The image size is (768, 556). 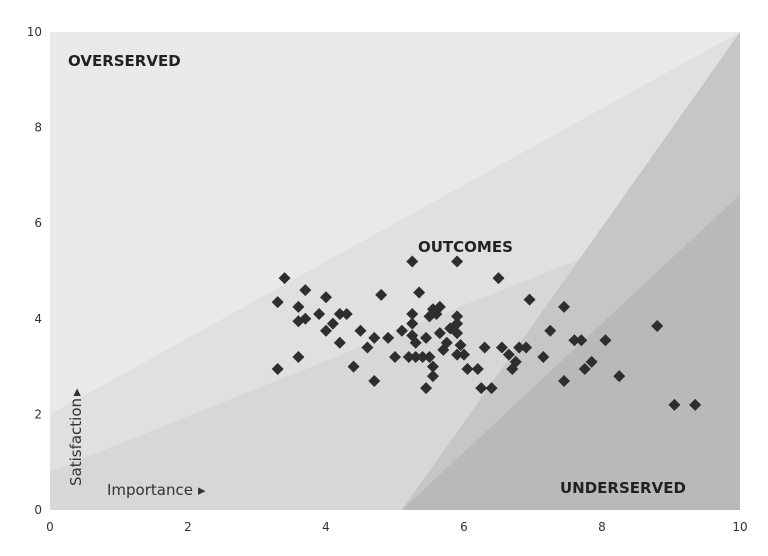 What do you see at coordinates (50, 527) in the screenshot?
I see `x-tick-label-0: 0` at bounding box center [50, 527].